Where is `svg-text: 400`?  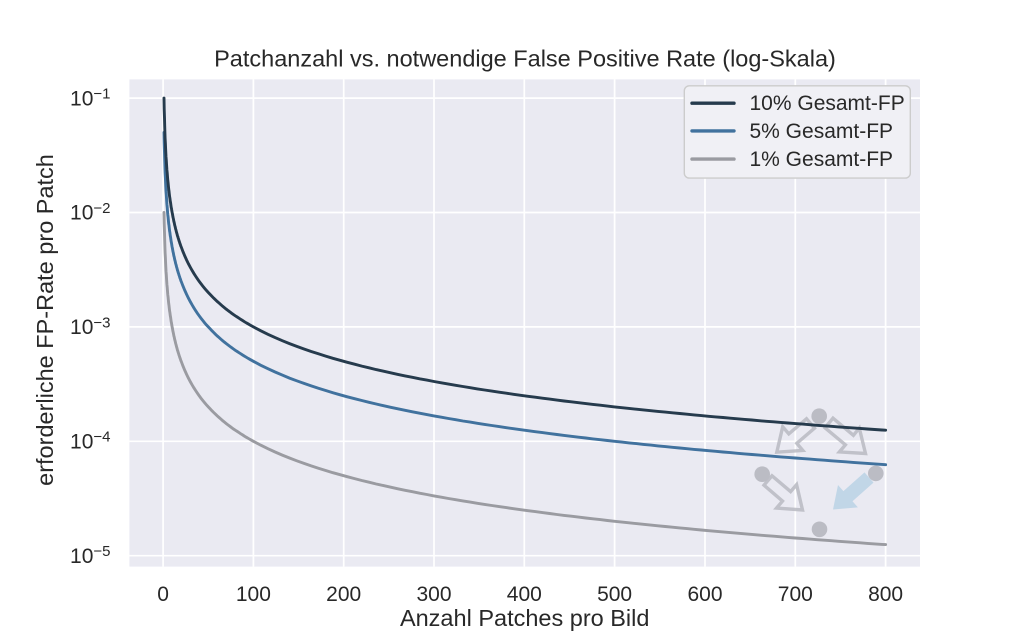
svg-text: 400 is located at coordinates (524, 594).